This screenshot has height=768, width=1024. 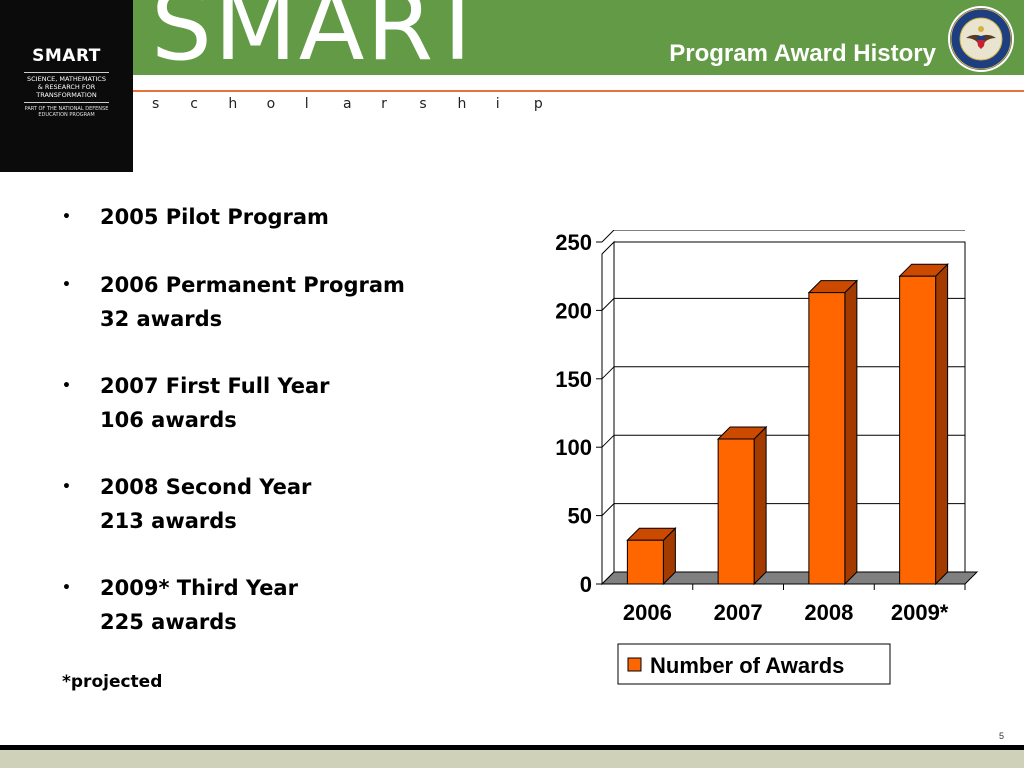 What do you see at coordinates (199, 588) in the screenshot?
I see `list-item-title: 2009* Third Year` at bounding box center [199, 588].